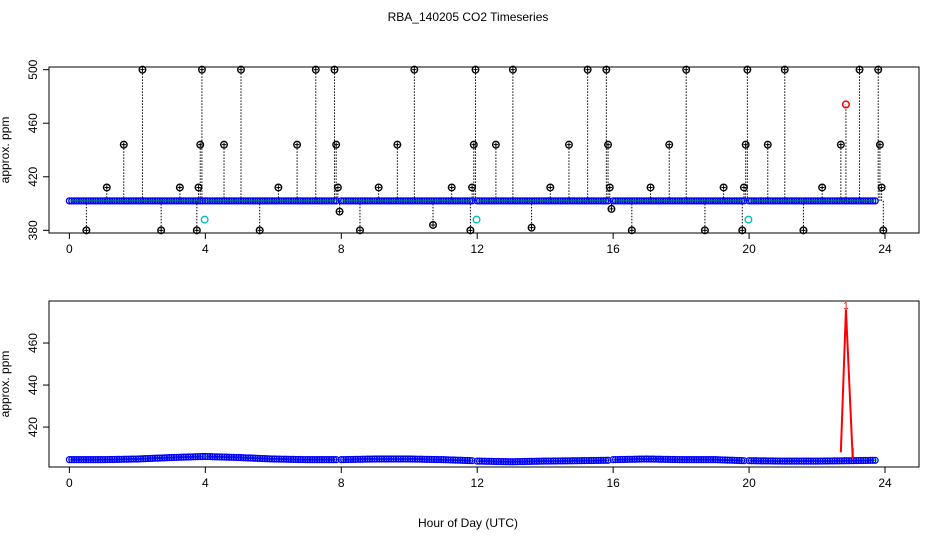 Image resolution: width=936 pixels, height=545 pixels. I want to click on lower-red-marker-label: 1, so click(846, 306).